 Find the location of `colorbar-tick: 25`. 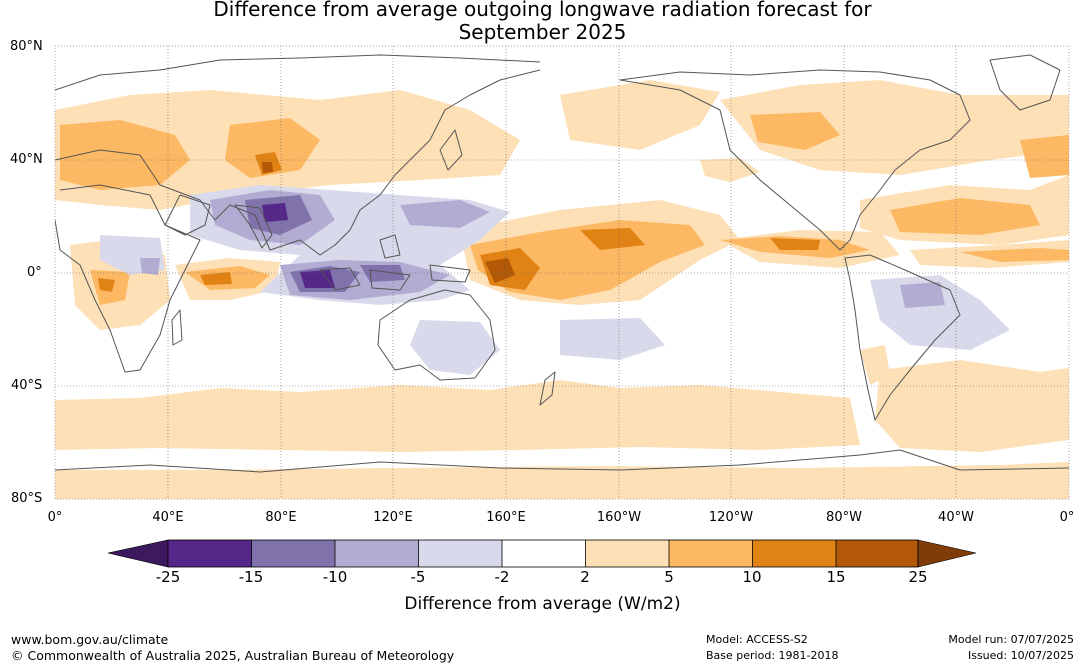

colorbar-tick: 25 is located at coordinates (918, 577).